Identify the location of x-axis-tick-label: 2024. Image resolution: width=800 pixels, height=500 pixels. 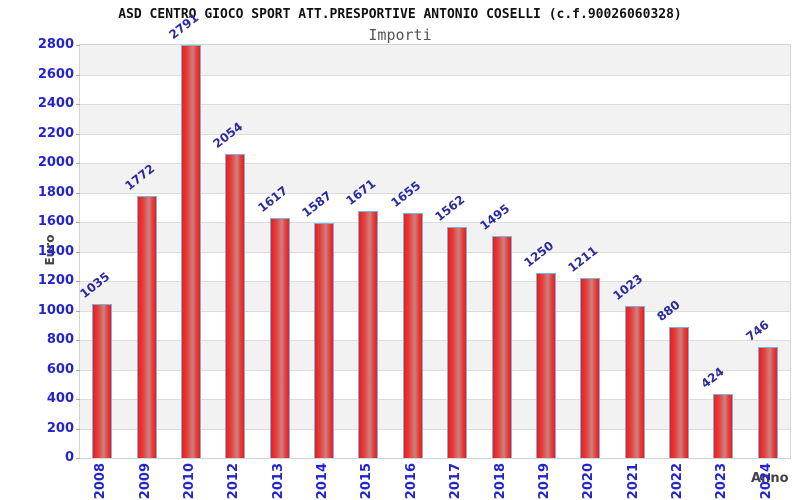
(766, 481).